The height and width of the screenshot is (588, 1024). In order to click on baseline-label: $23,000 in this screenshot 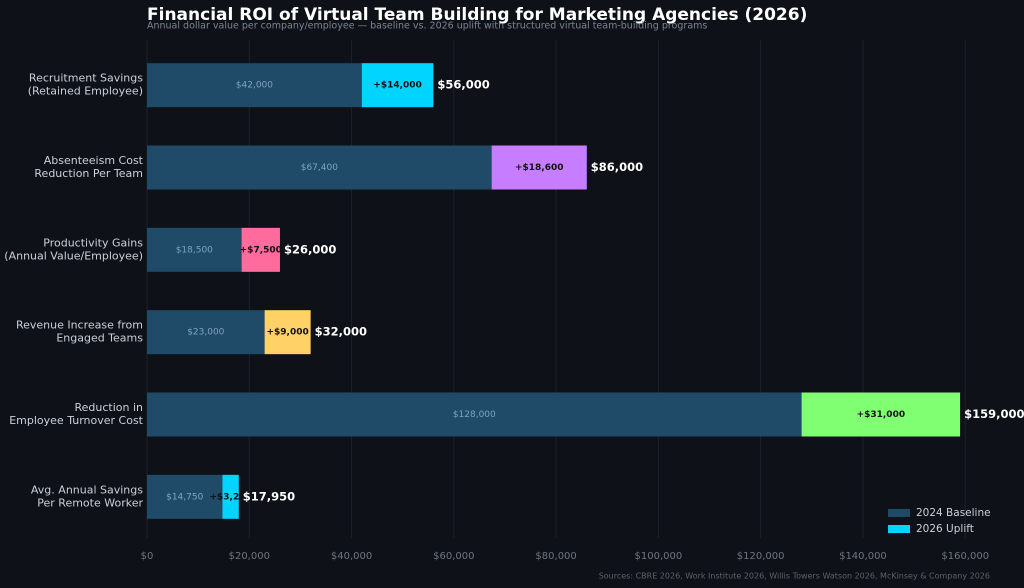, I will do `click(205, 333)`.